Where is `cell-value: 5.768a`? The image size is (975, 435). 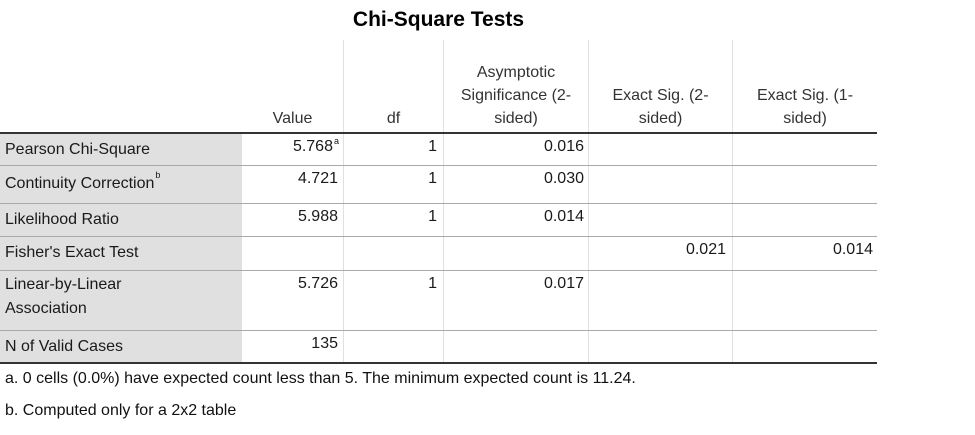 cell-value: 5.768a is located at coordinates (293, 149).